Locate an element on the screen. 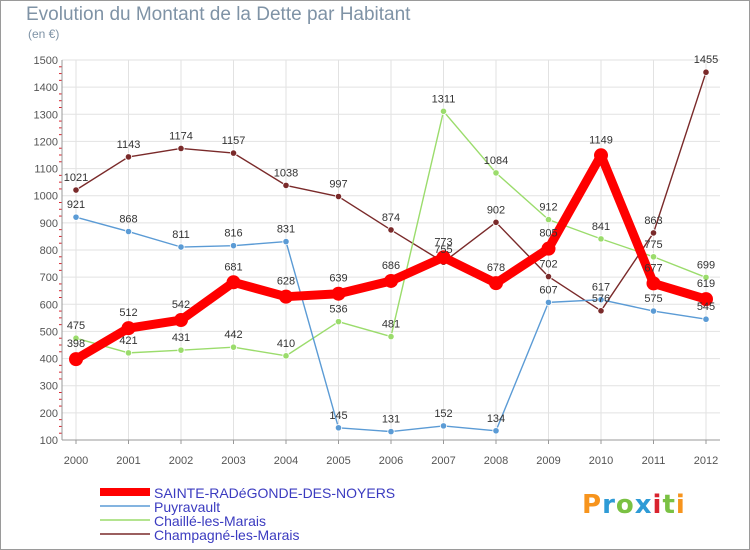 The image size is (750, 550). data-label: 755 is located at coordinates (443, 250).